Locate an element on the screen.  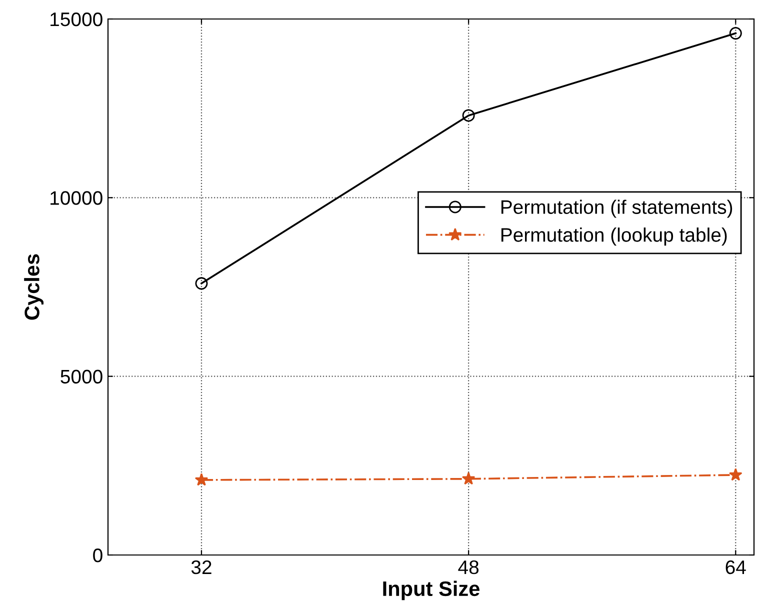
legend-label: Permutation (if statements) is located at coordinates (616, 209).